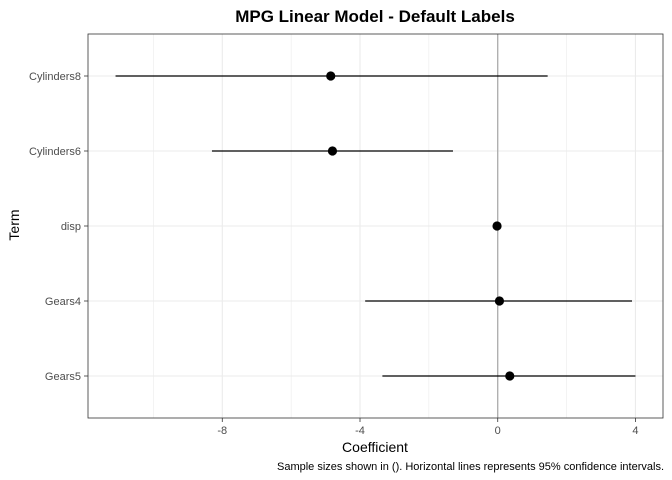  I want to click on x-tick-label: -8, so click(222, 431).